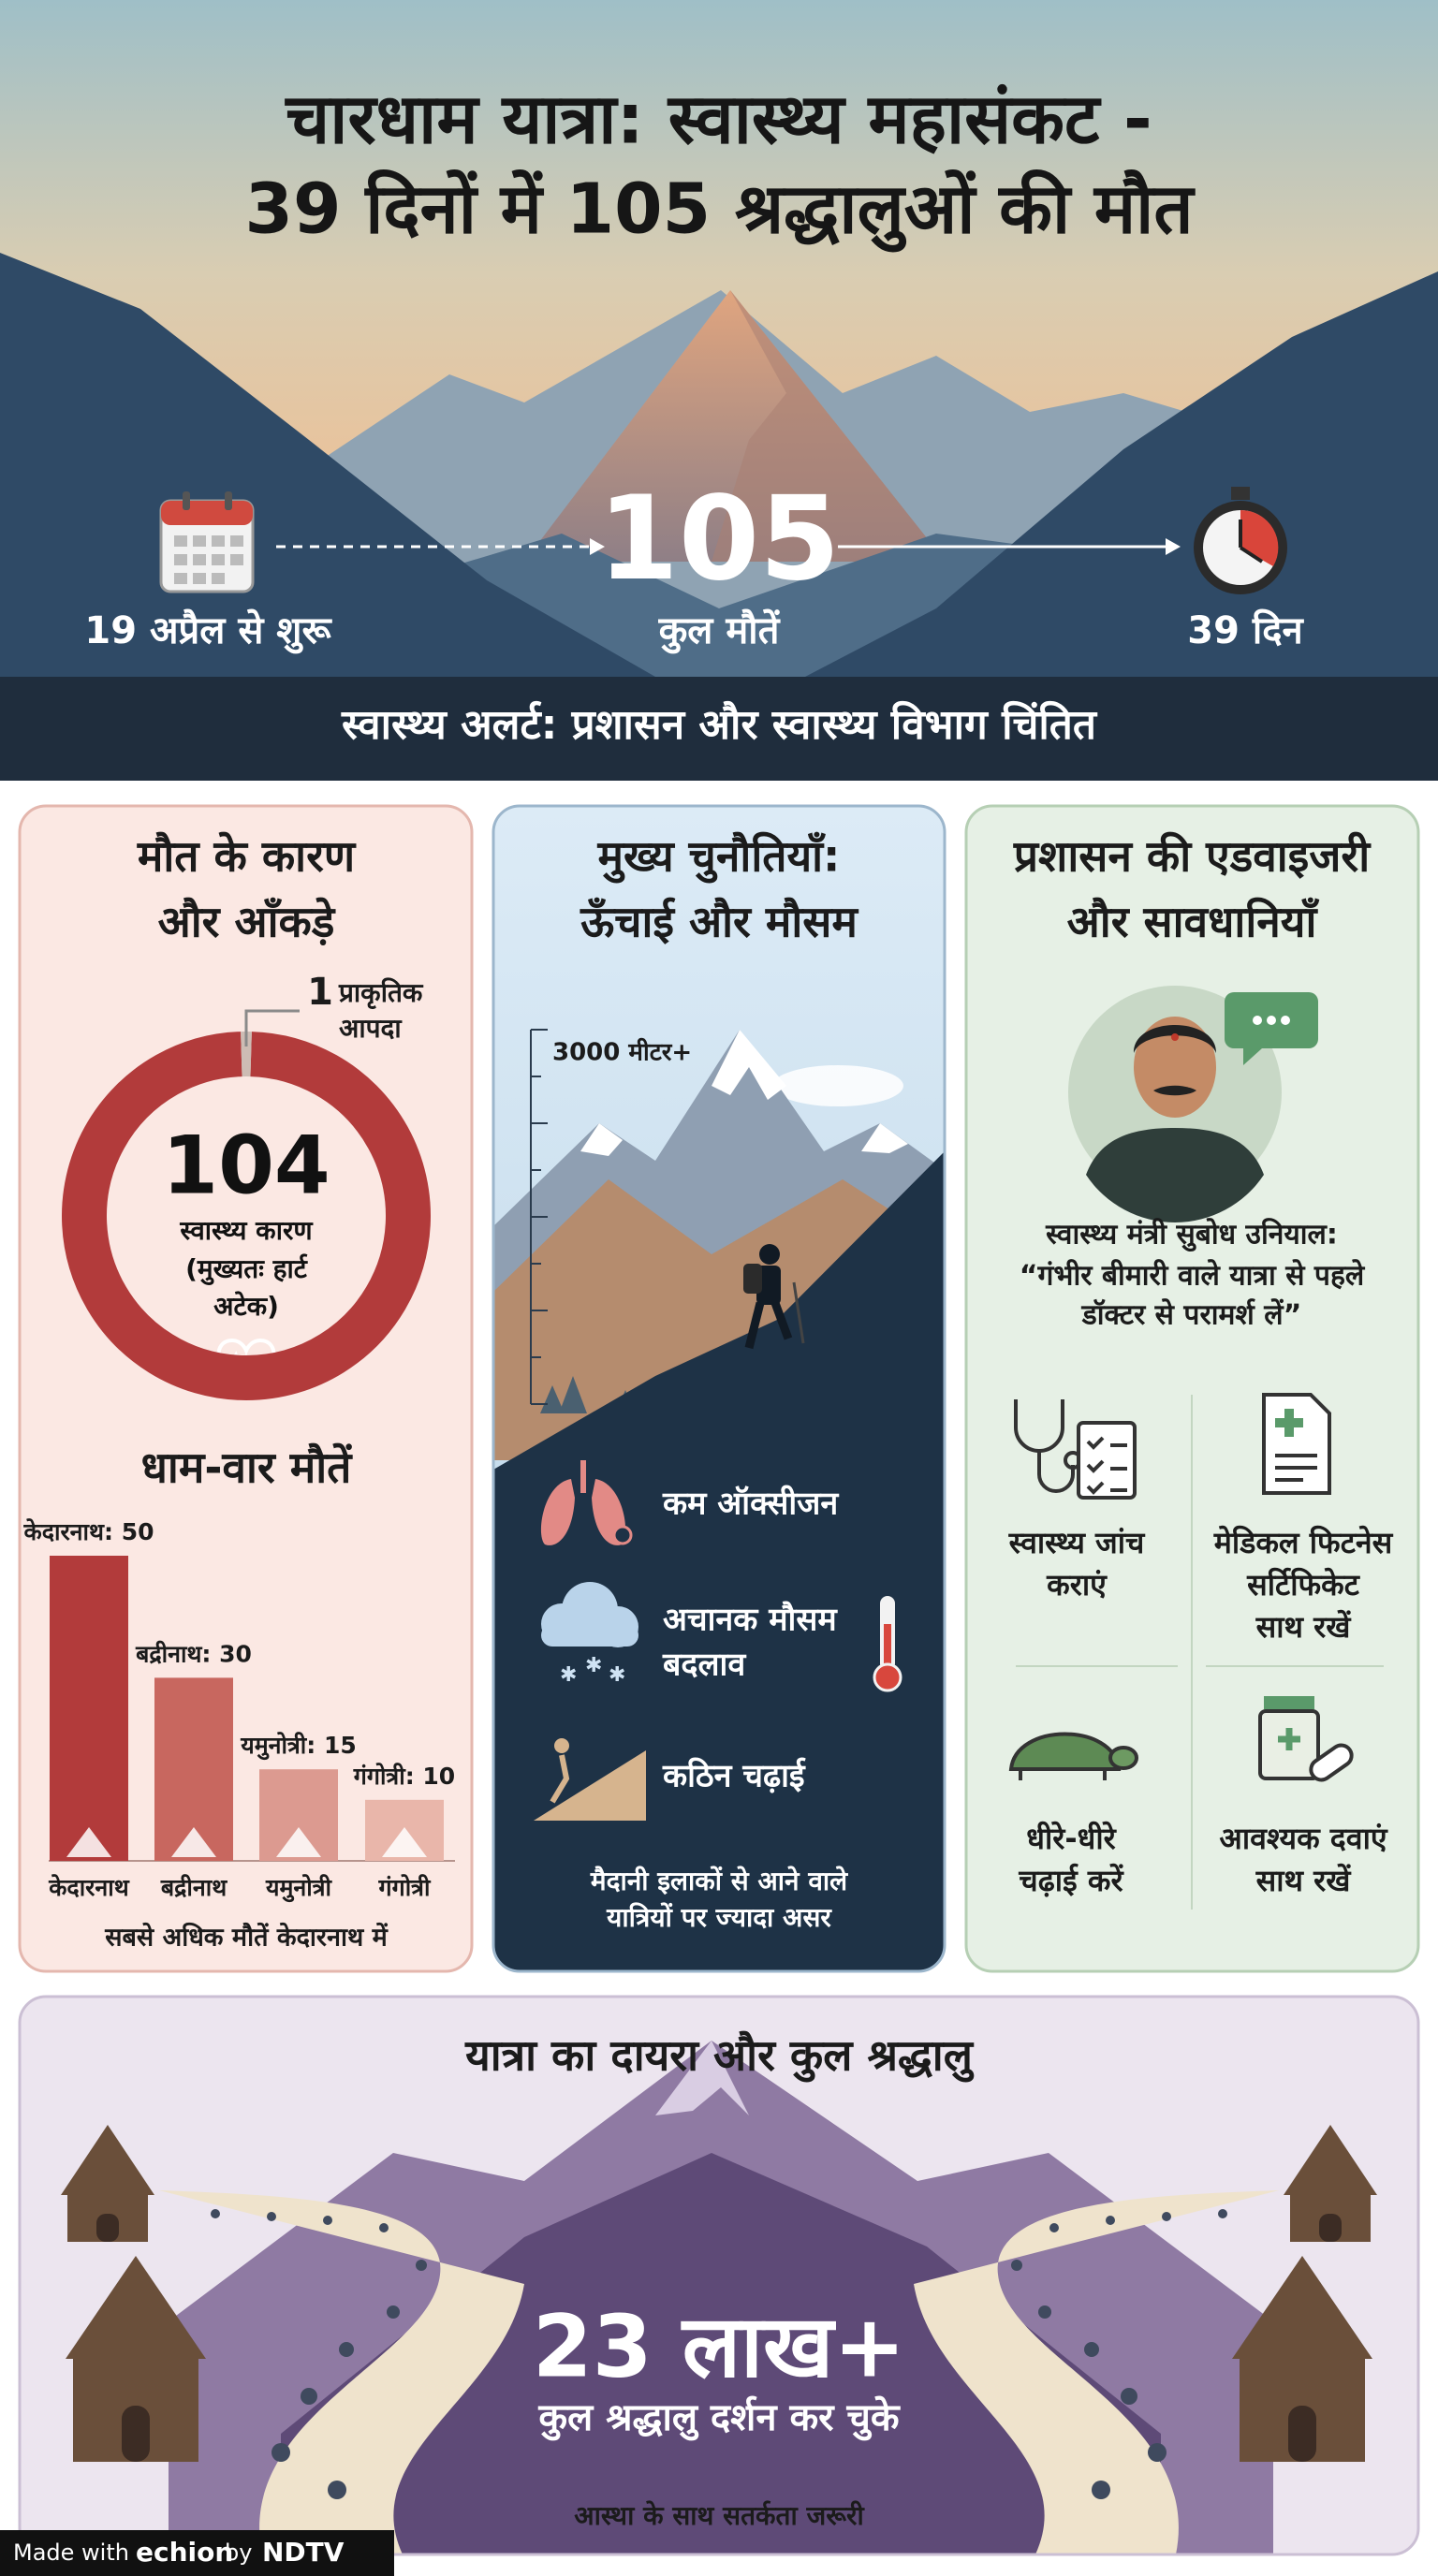 This screenshot has width=1438, height=2576. What do you see at coordinates (381, 993) in the screenshot?
I see `donut-minor-label: प्राकृतिक` at bounding box center [381, 993].